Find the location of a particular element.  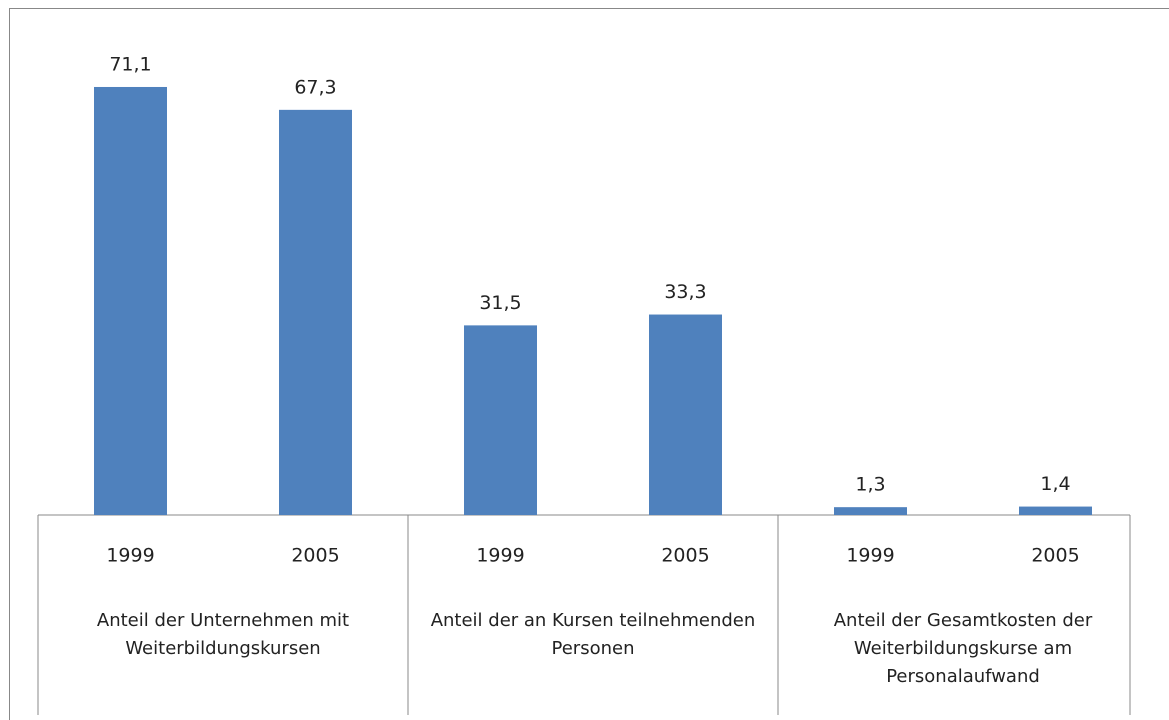

data-label: 67,3 is located at coordinates (315, 87).